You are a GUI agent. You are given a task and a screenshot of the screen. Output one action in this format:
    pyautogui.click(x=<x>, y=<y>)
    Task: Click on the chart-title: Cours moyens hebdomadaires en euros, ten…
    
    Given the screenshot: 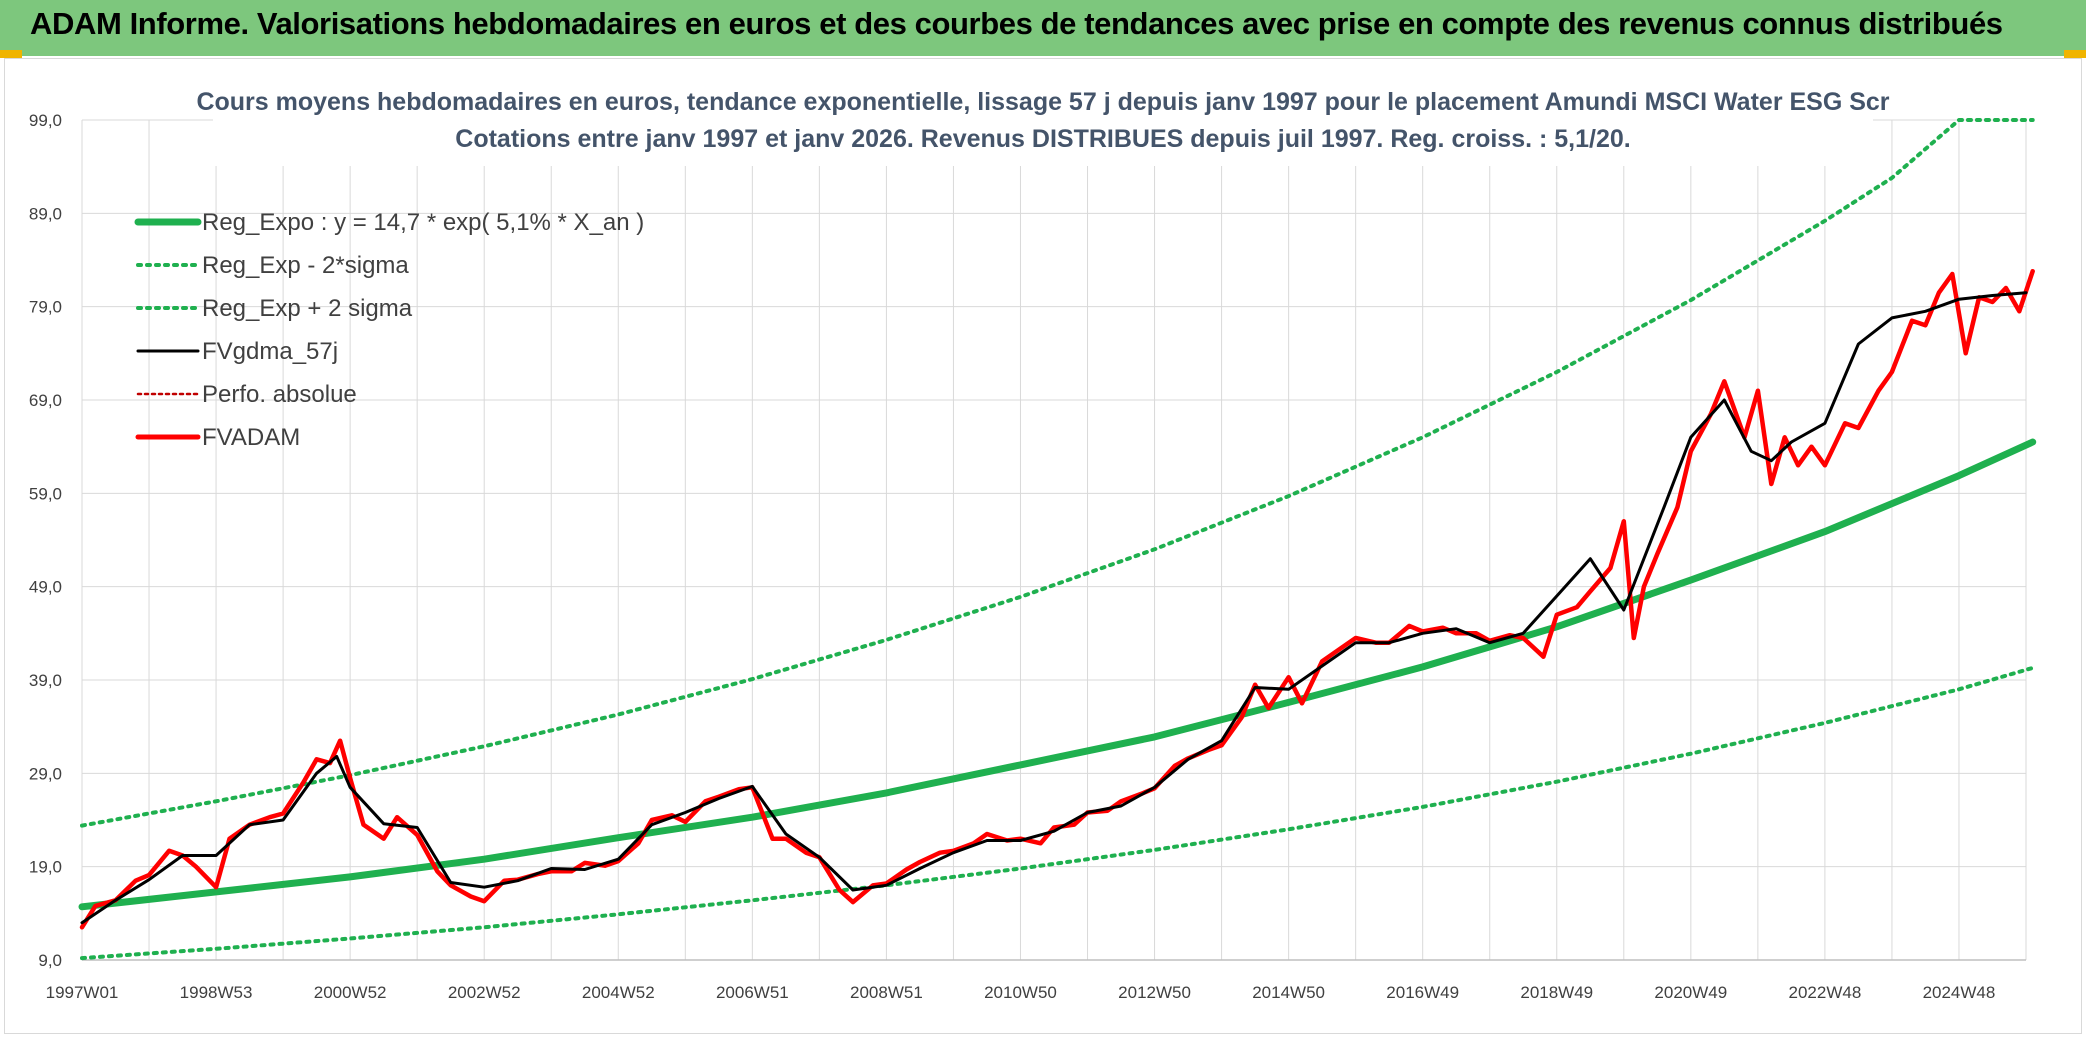 What is the action you would take?
    pyautogui.click(x=1043, y=123)
    